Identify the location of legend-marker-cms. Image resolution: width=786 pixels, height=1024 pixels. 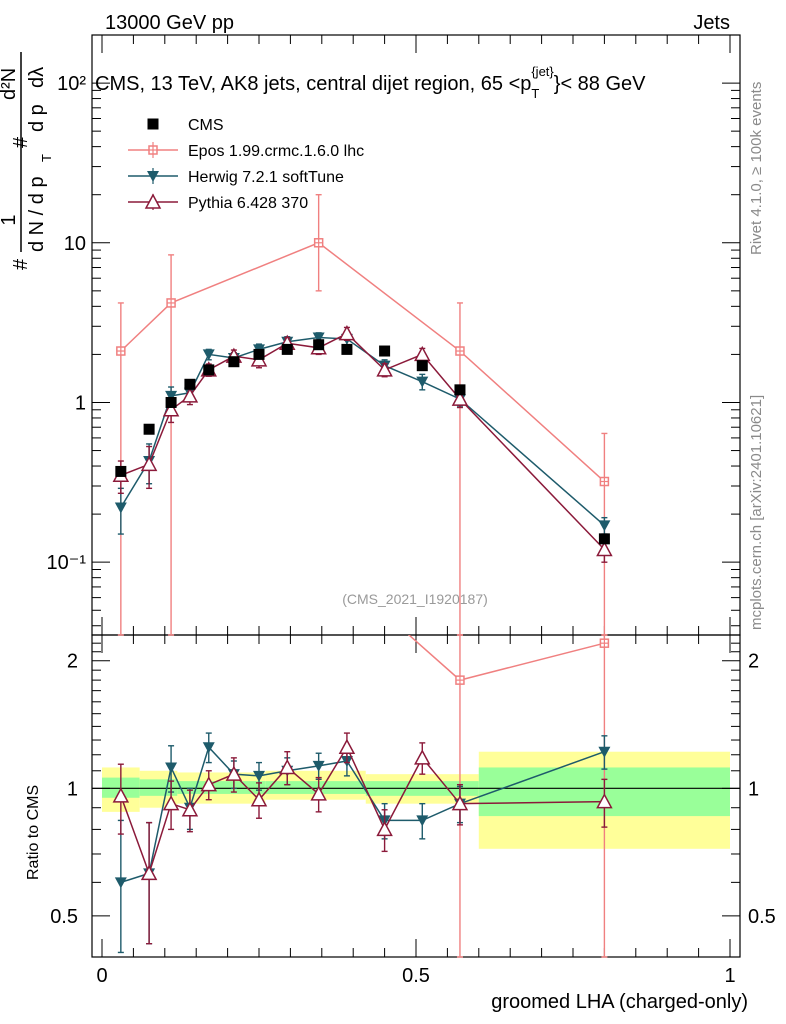
(153, 124).